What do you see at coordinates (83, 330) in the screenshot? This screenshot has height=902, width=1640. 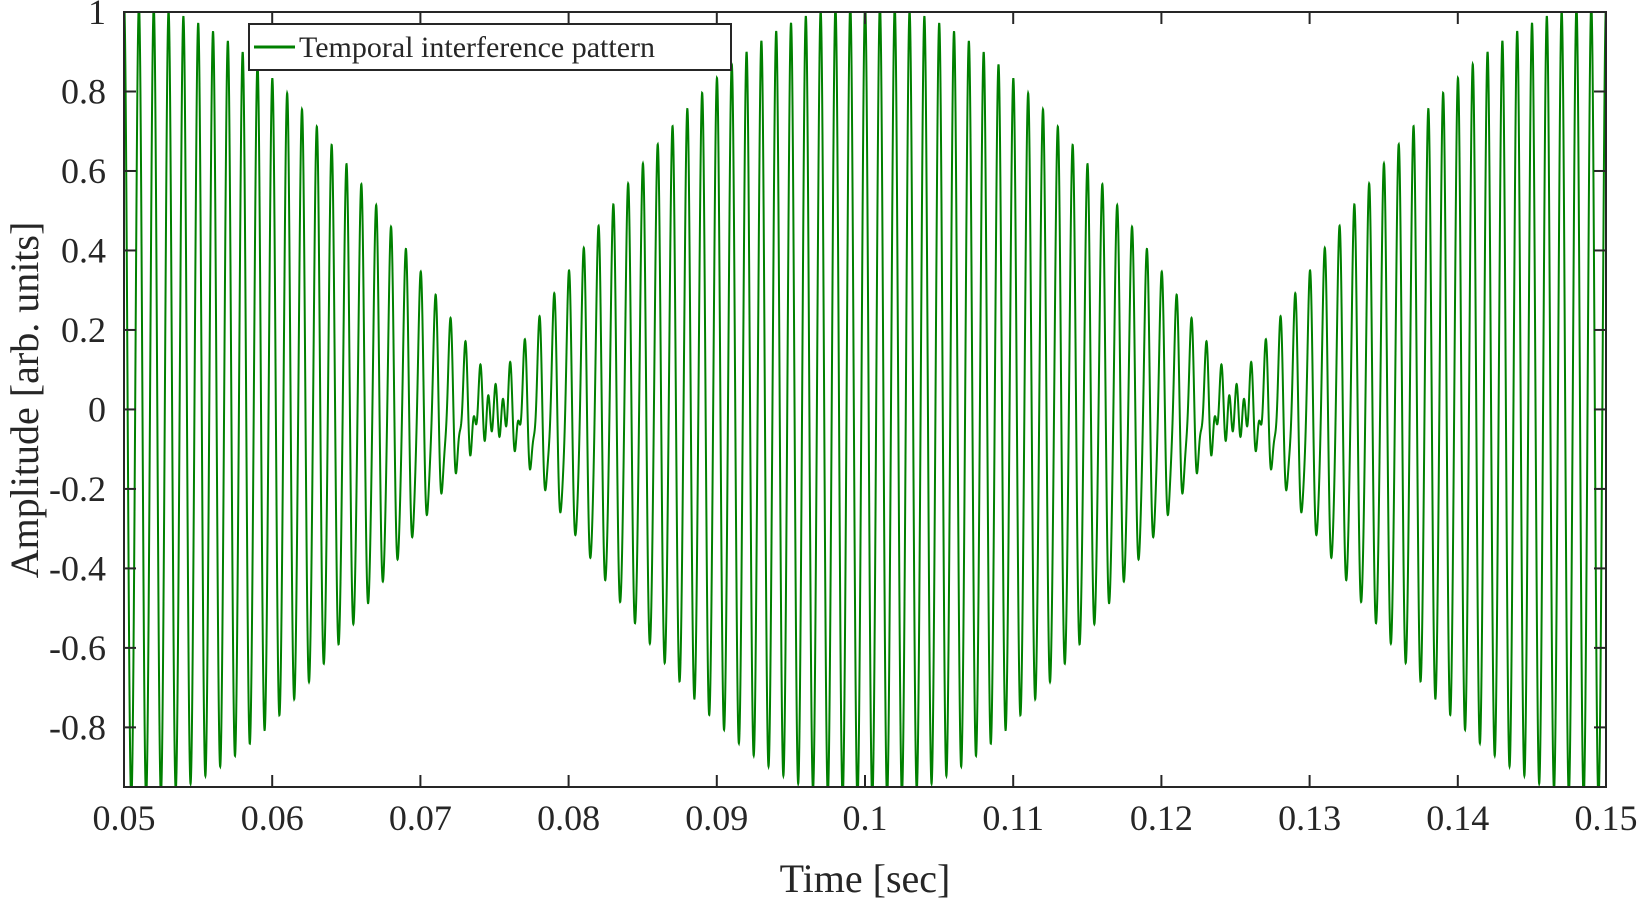 I see `y-tick-label: 0.2` at bounding box center [83, 330].